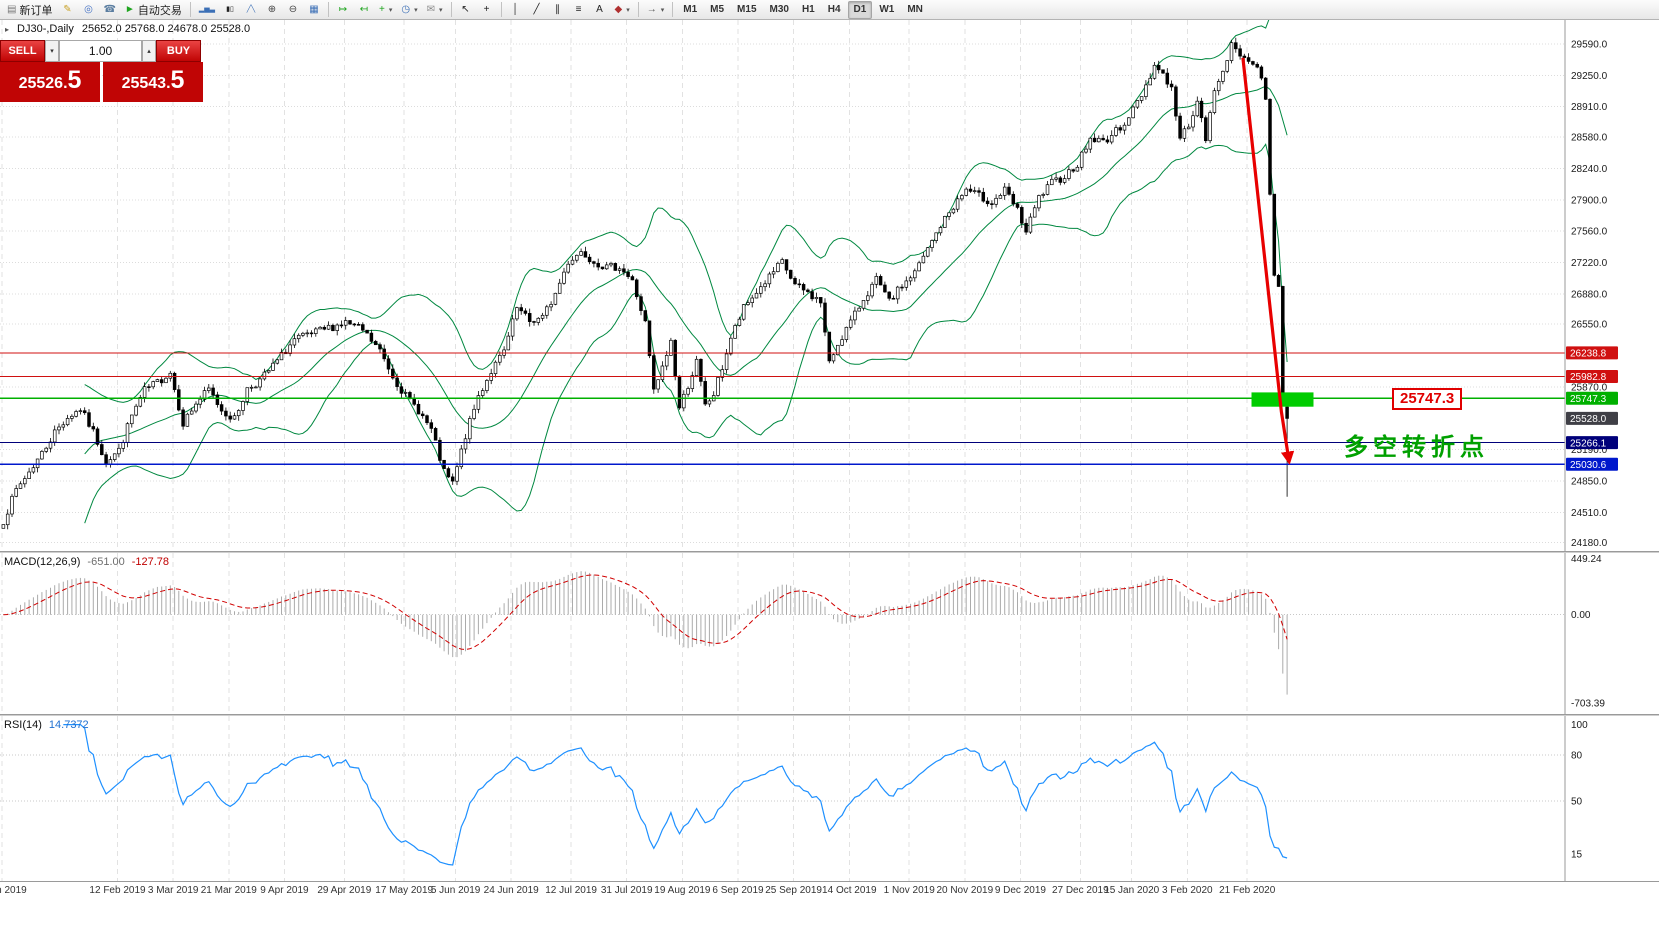 This screenshot has width=1659, height=946. I want to click on timeframe-m5-button: M5, so click(717, 10).